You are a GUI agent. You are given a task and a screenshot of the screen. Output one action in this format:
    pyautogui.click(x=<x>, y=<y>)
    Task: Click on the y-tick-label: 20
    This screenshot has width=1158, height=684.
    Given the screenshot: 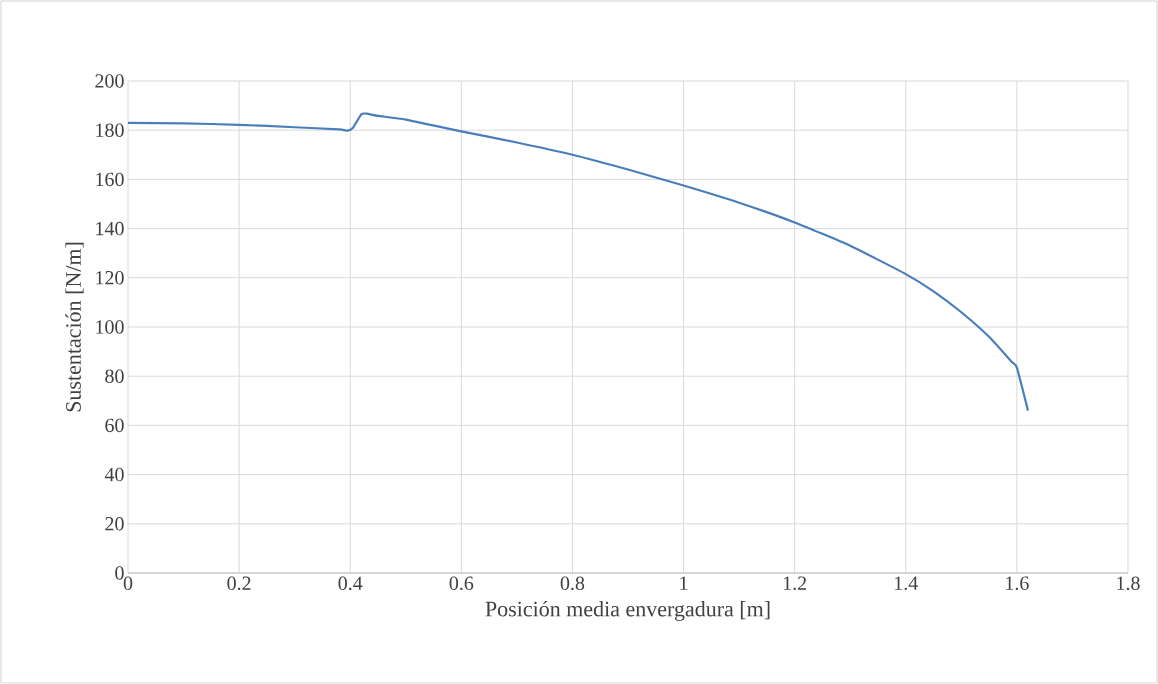 What is the action you would take?
    pyautogui.click(x=114, y=524)
    